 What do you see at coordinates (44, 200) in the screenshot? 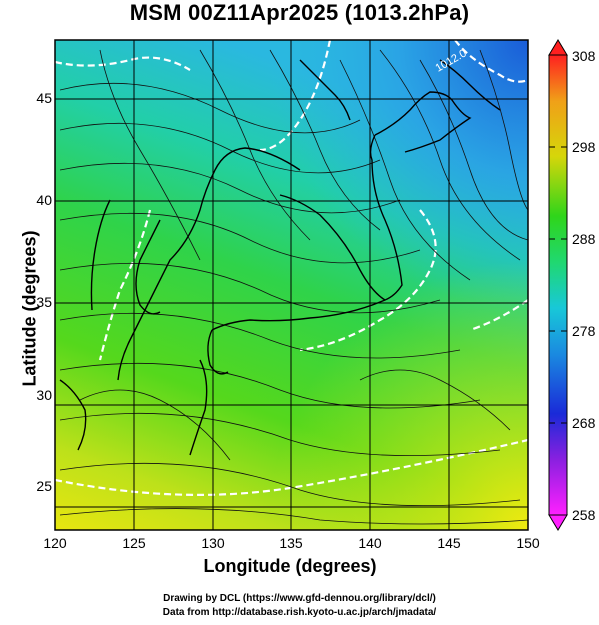
I see `y-tick-label: 40` at bounding box center [44, 200].